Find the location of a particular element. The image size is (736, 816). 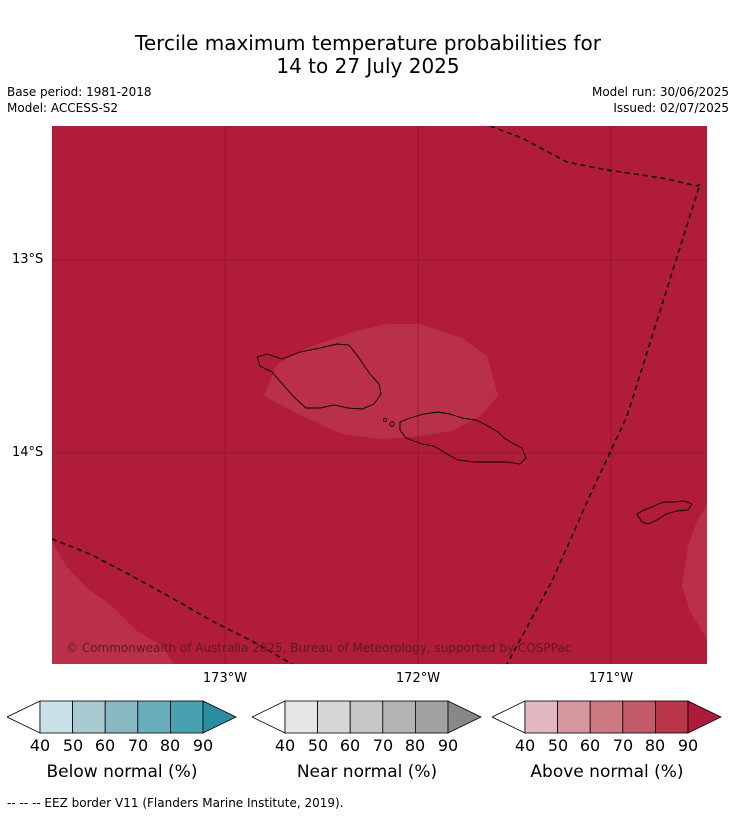

lon-label-172w: 172°W is located at coordinates (418, 678).